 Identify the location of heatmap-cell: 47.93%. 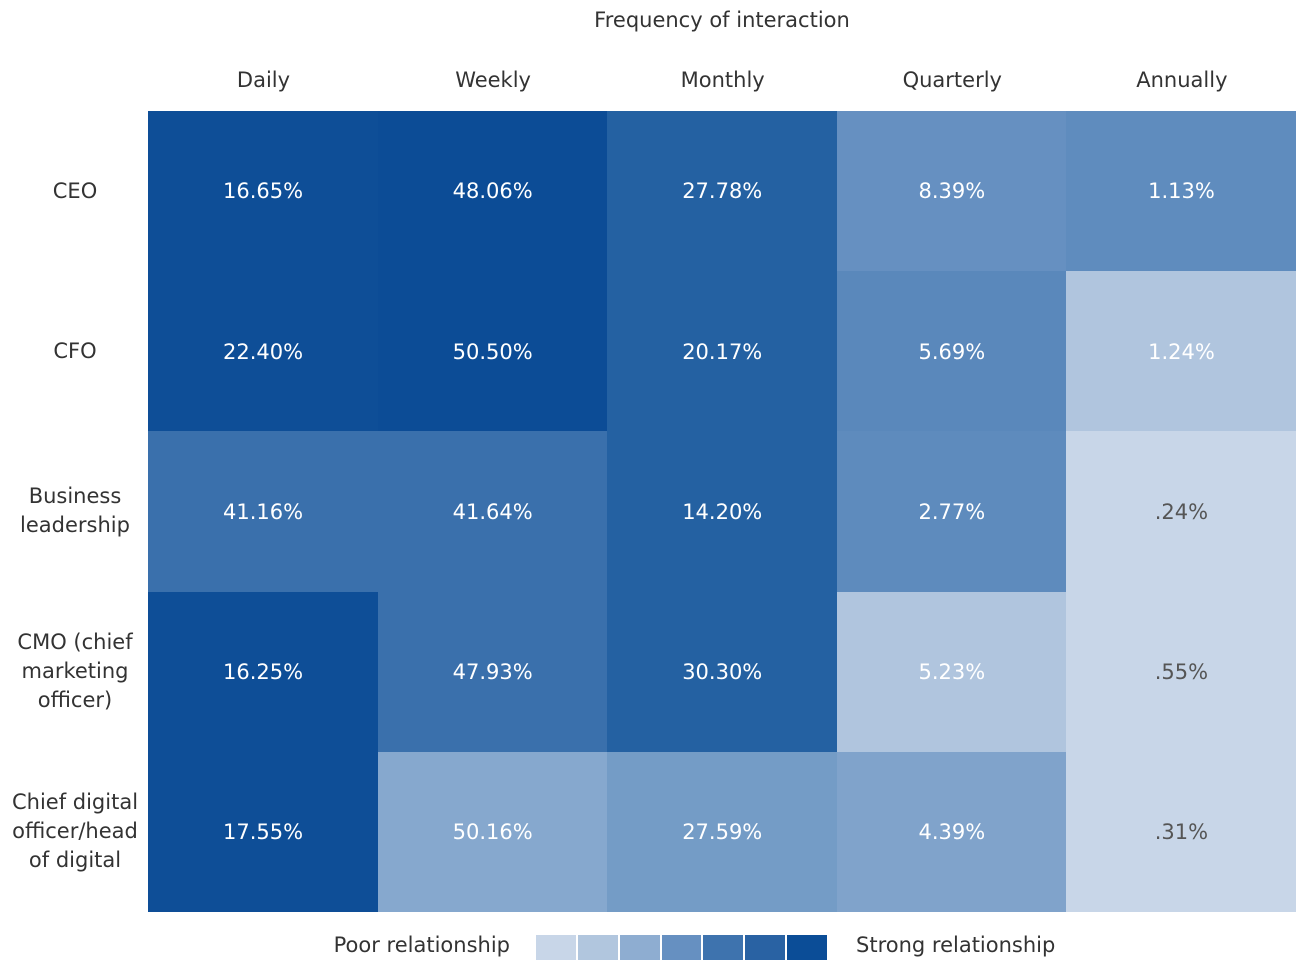
(492, 672).